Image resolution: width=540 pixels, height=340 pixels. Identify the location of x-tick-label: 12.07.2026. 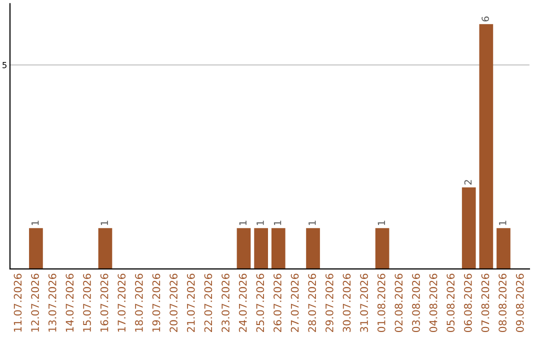
(35, 303).